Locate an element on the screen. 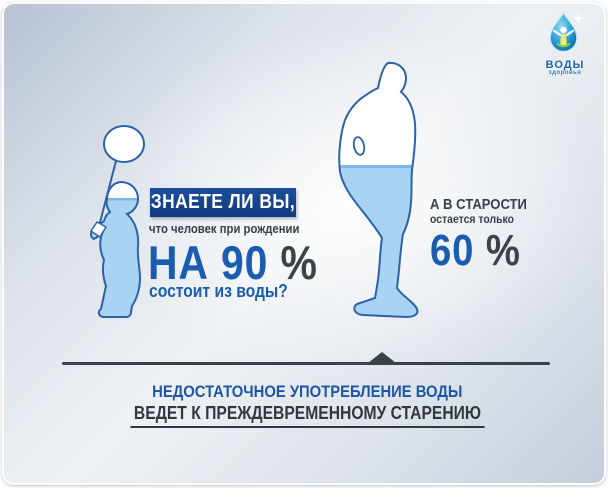 The height and width of the screenshot is (489, 610). baby-outline is located at coordinates (116, 249).